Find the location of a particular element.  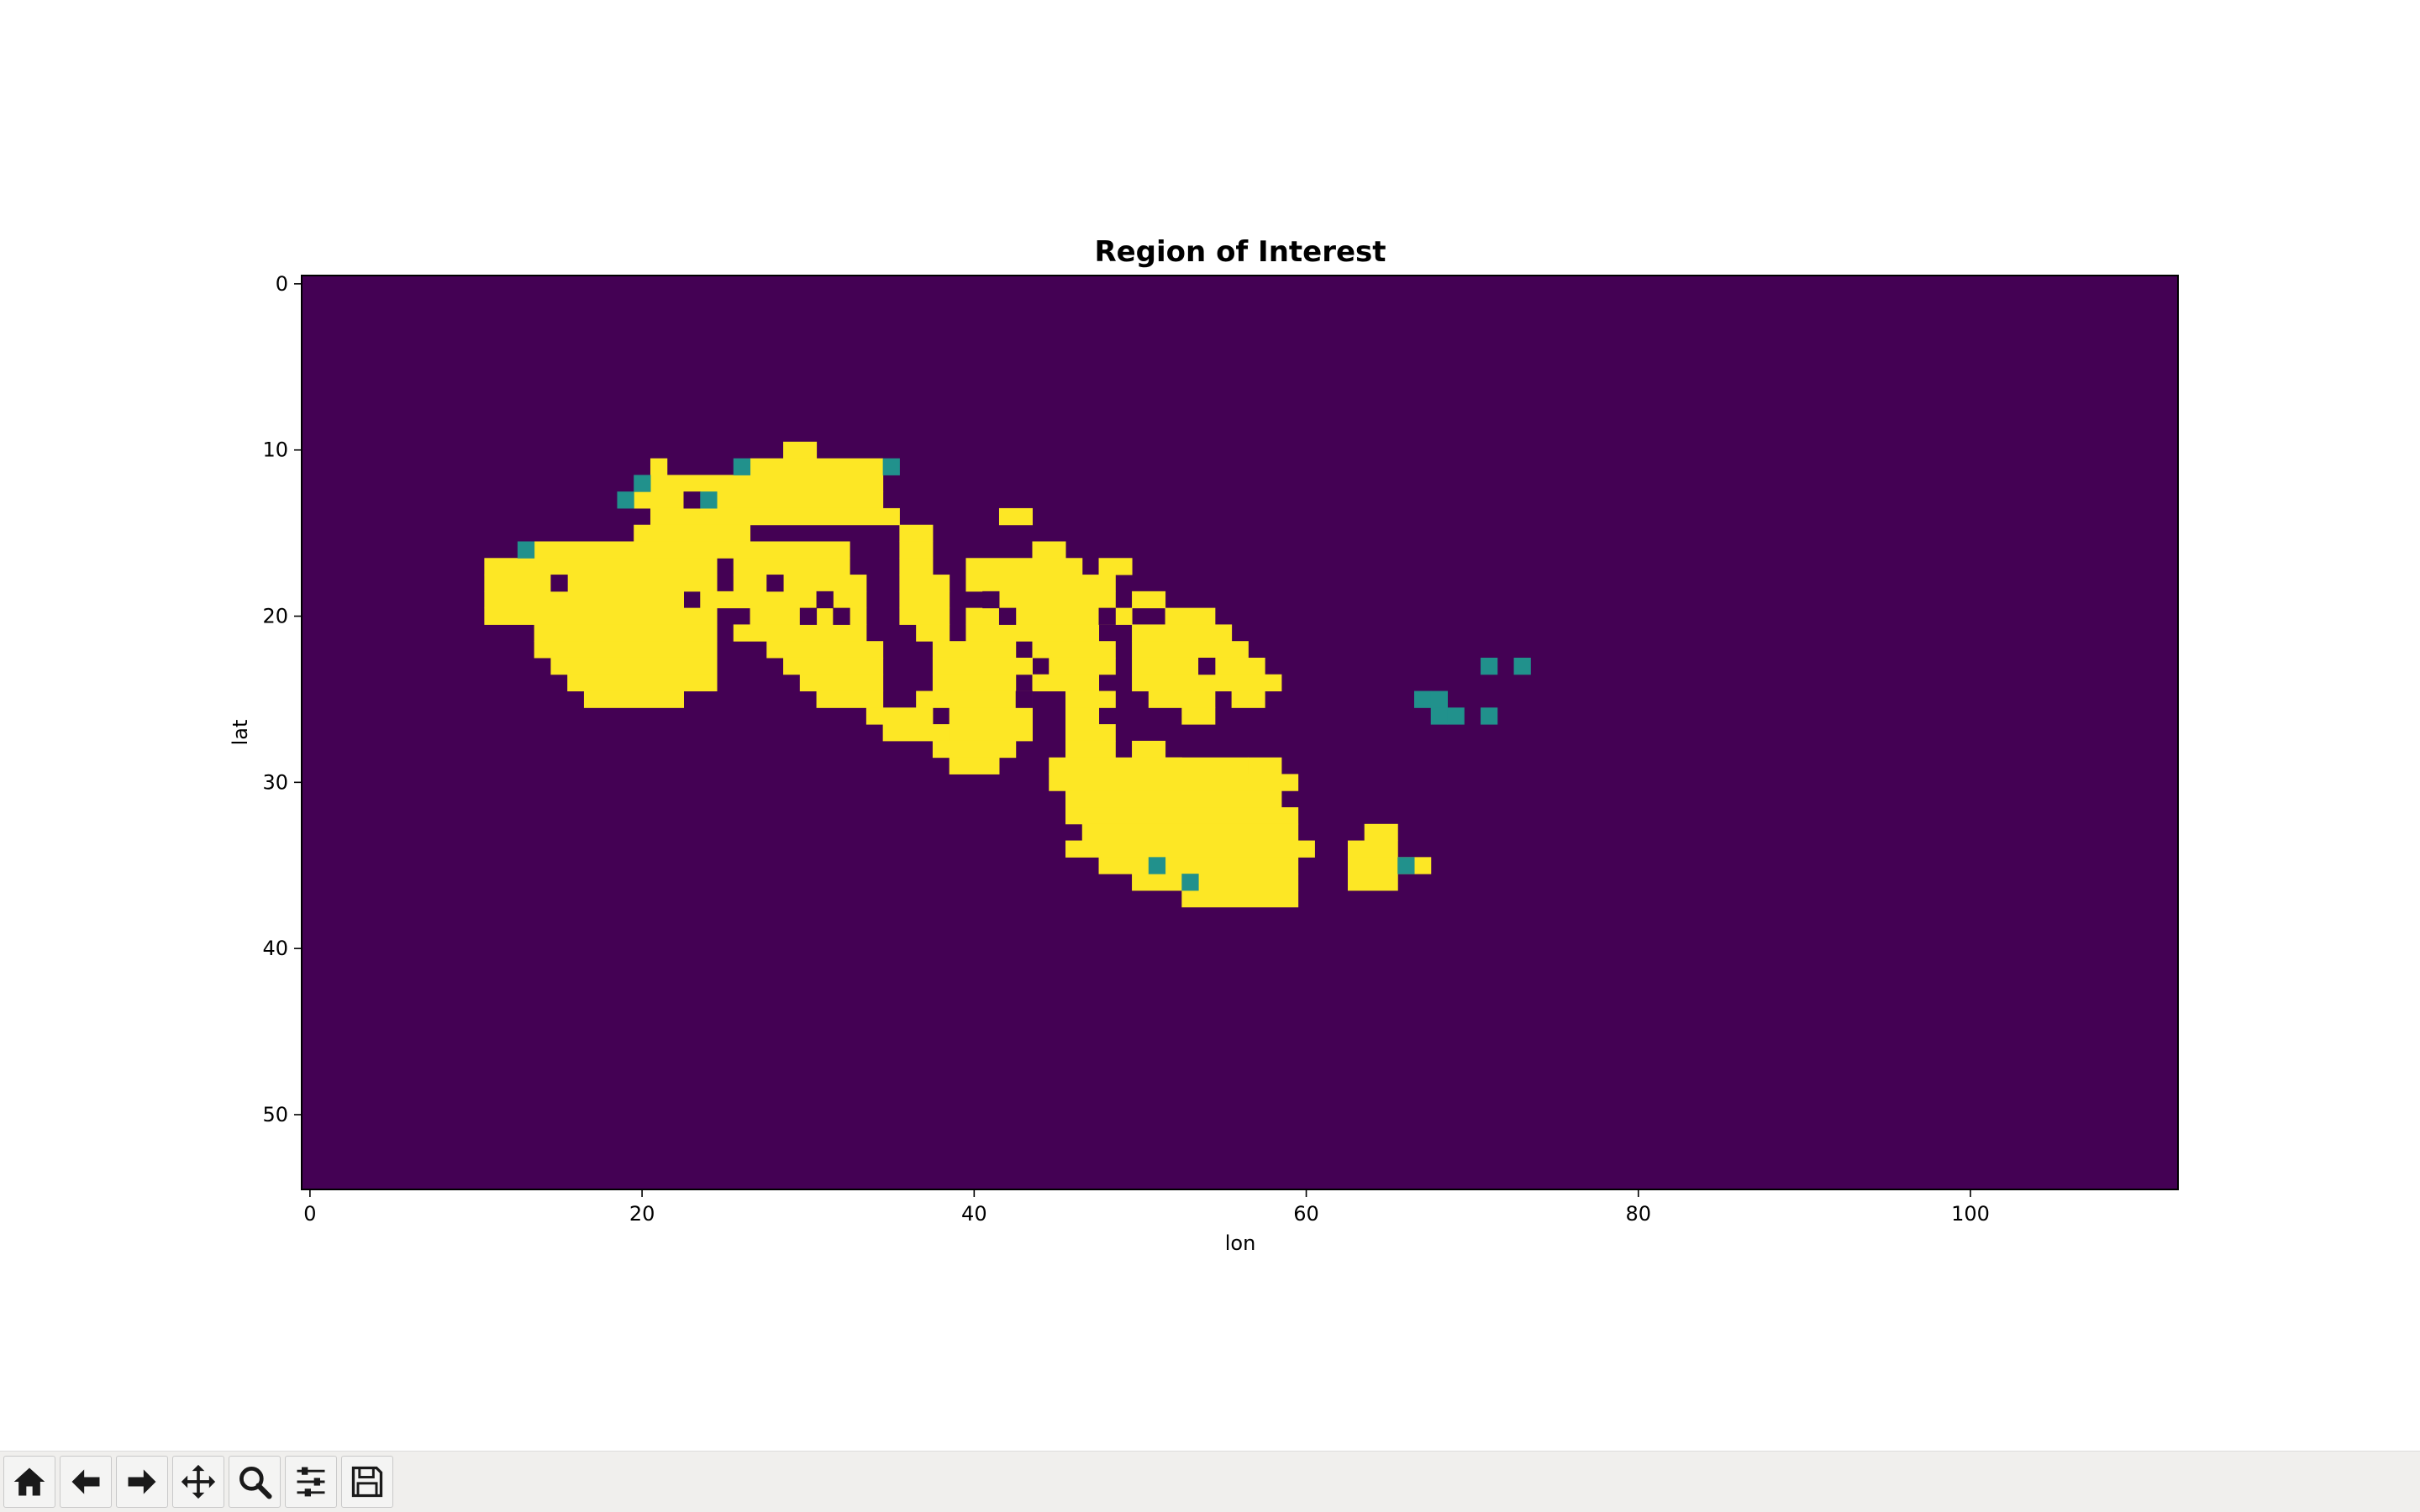

save-button is located at coordinates (367, 1482).